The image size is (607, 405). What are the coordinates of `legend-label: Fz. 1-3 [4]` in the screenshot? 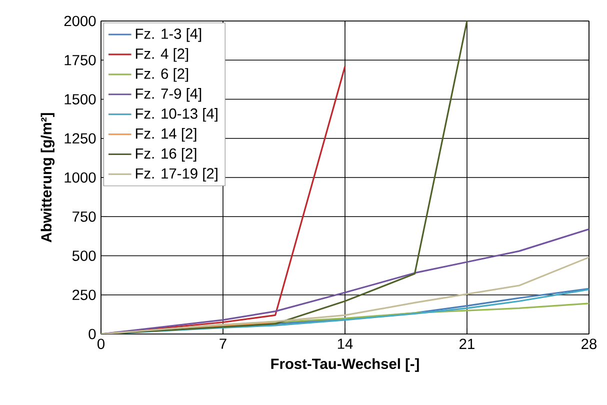 It's located at (169, 35).